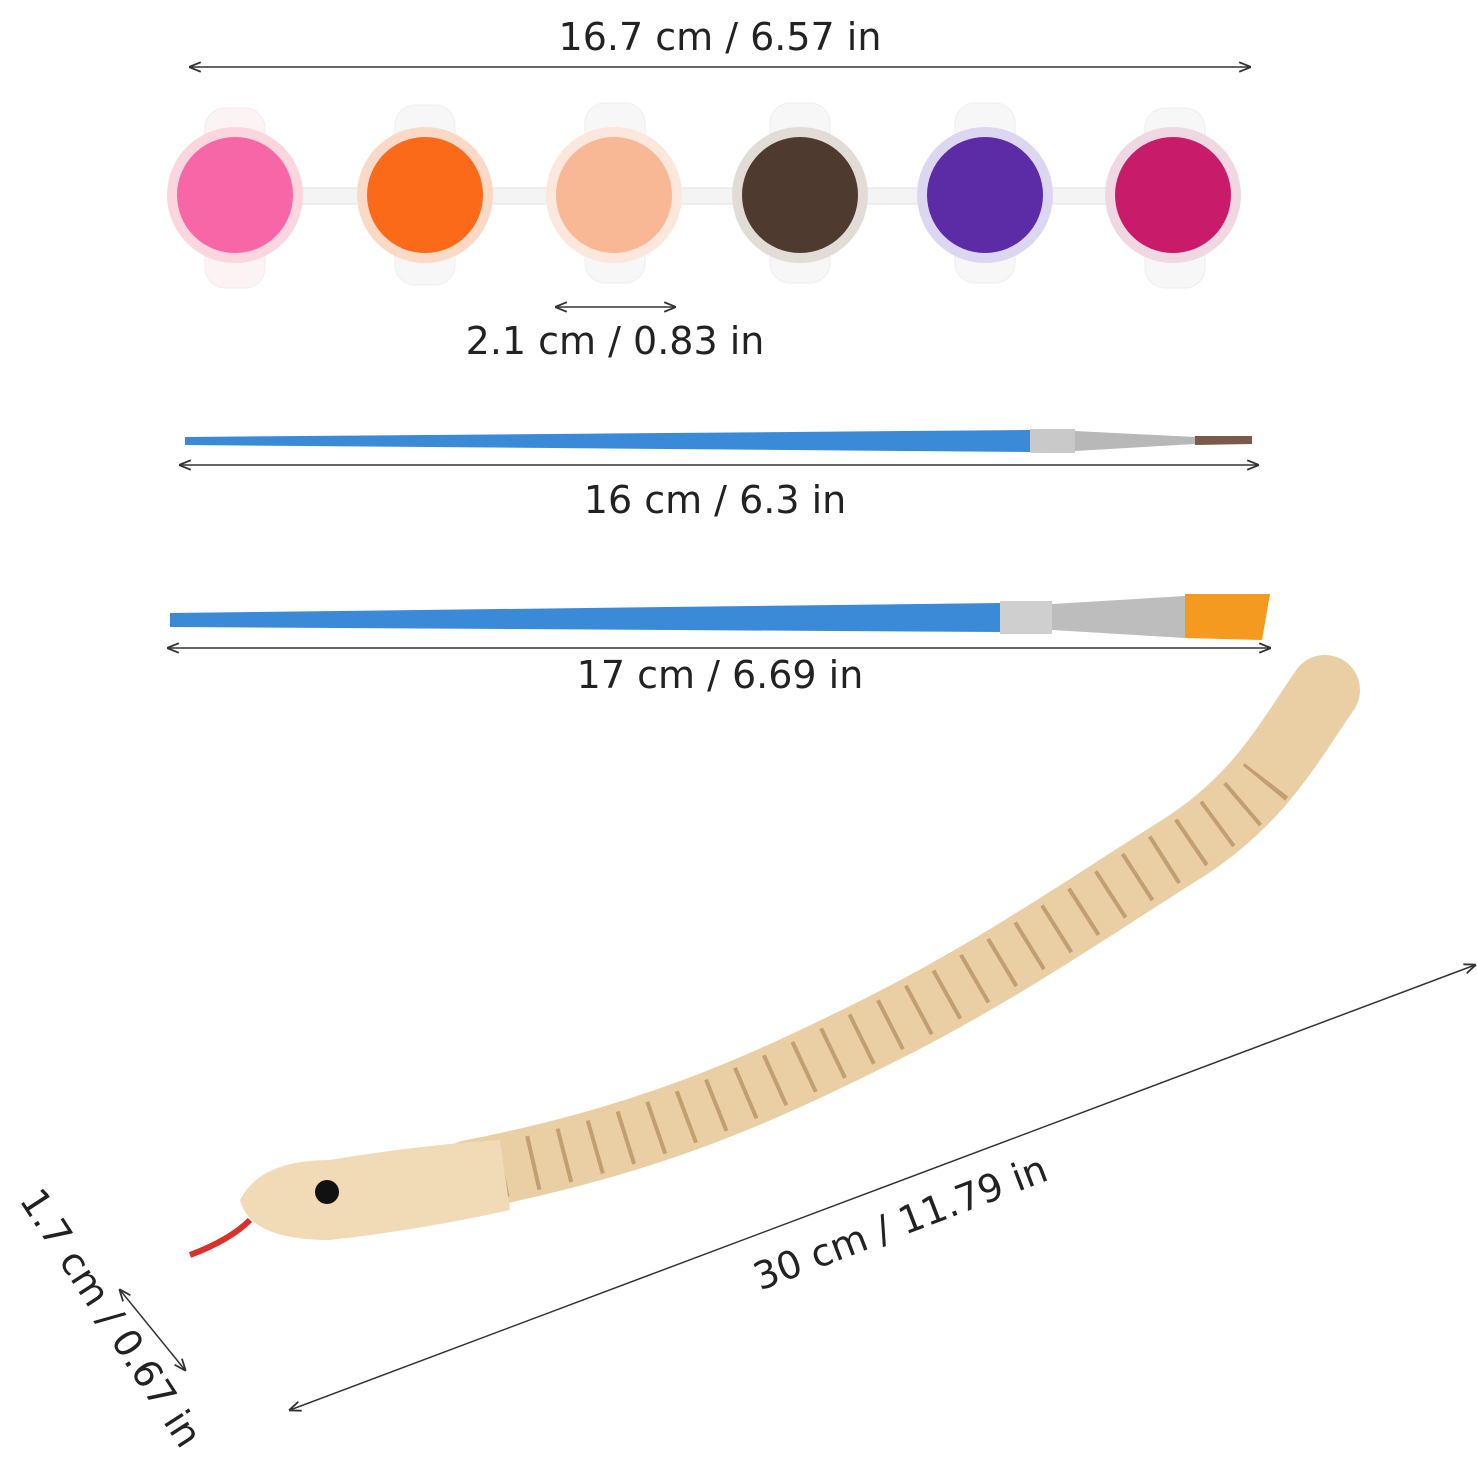  I want to click on paint-strip, so click(704, 195).